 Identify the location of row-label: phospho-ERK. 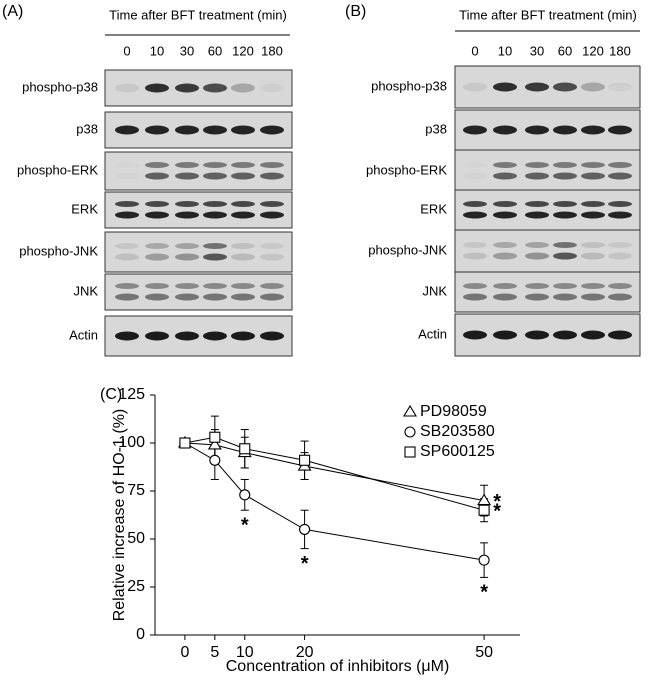
(406, 169).